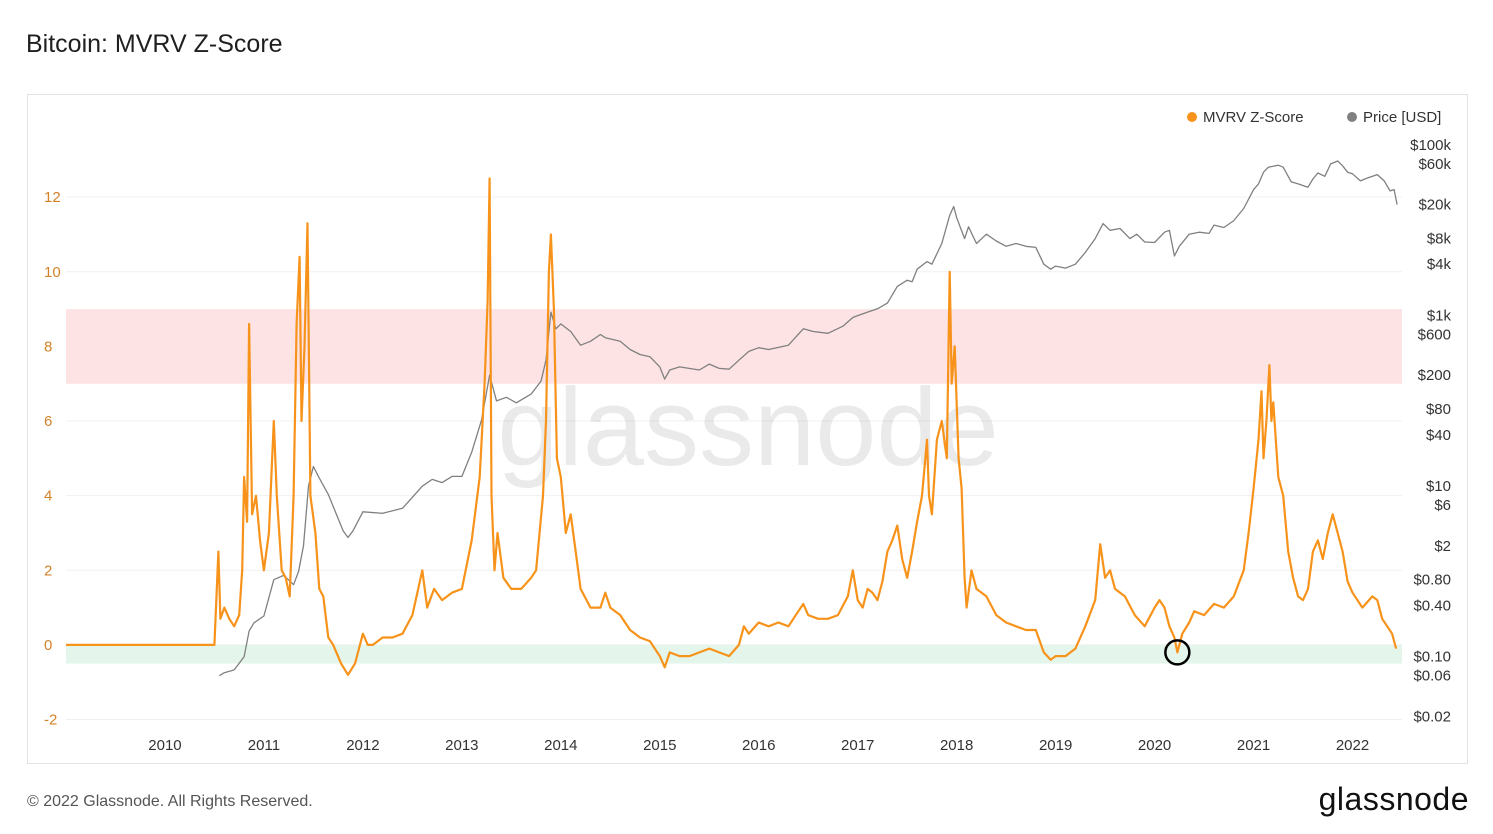 This screenshot has height=834, width=1493. What do you see at coordinates (1442, 505) in the screenshot?
I see `y-right-tick-label: $6` at bounding box center [1442, 505].